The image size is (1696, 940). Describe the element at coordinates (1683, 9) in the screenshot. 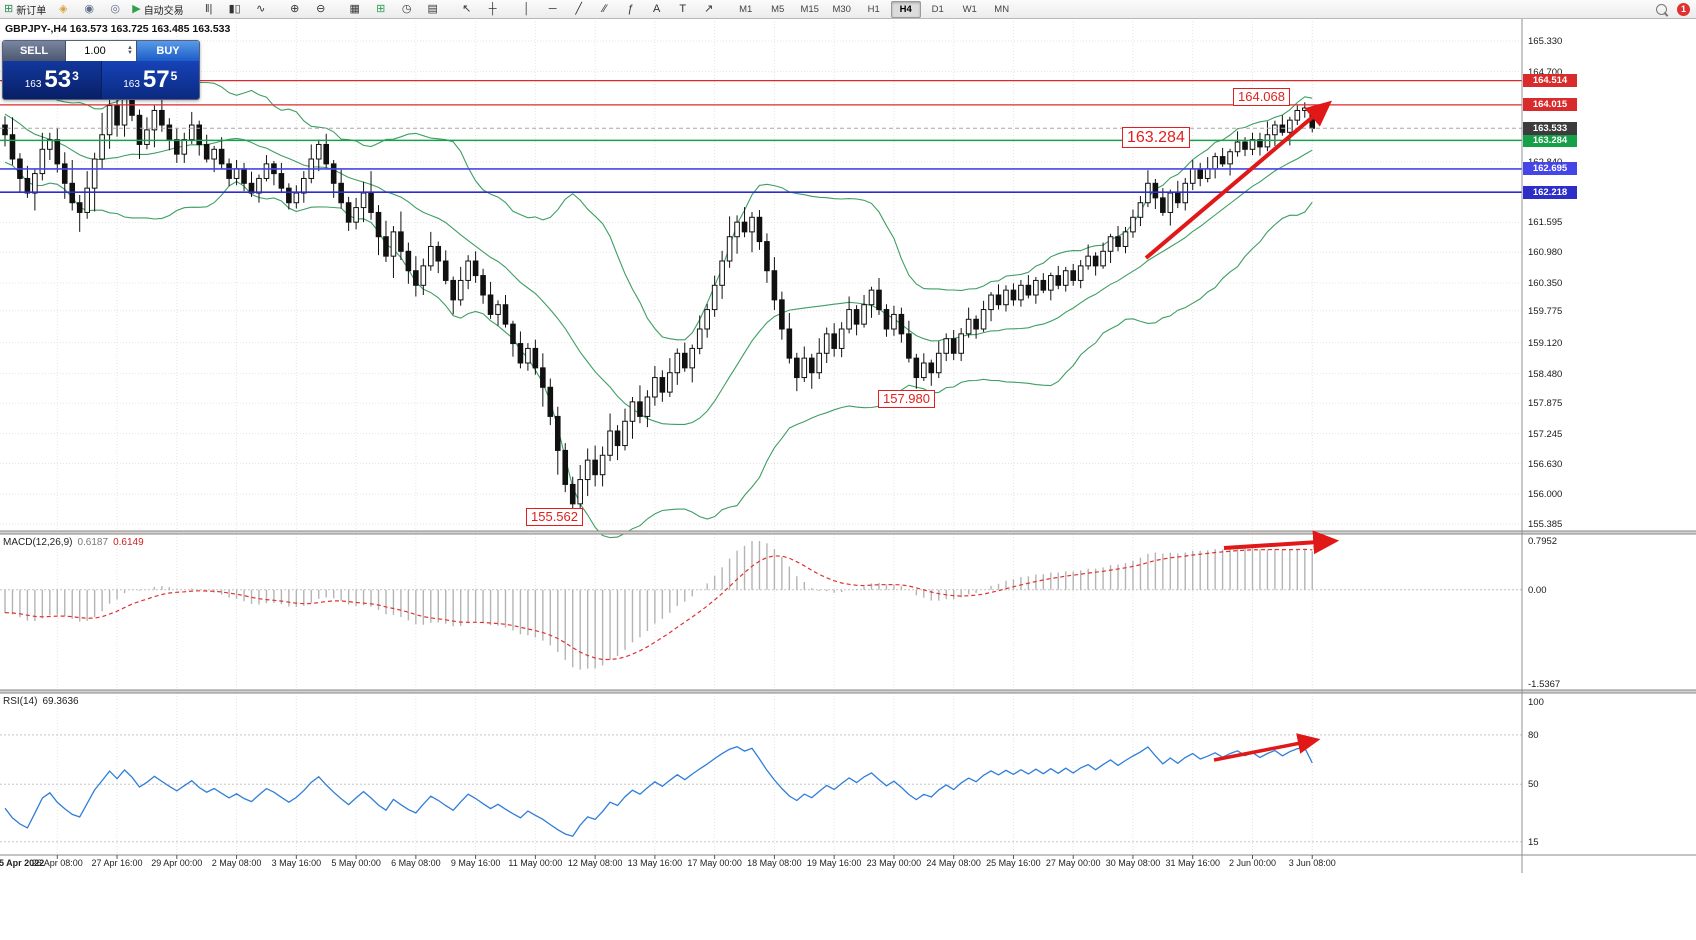

I see `notification-badge: 1` at that location.